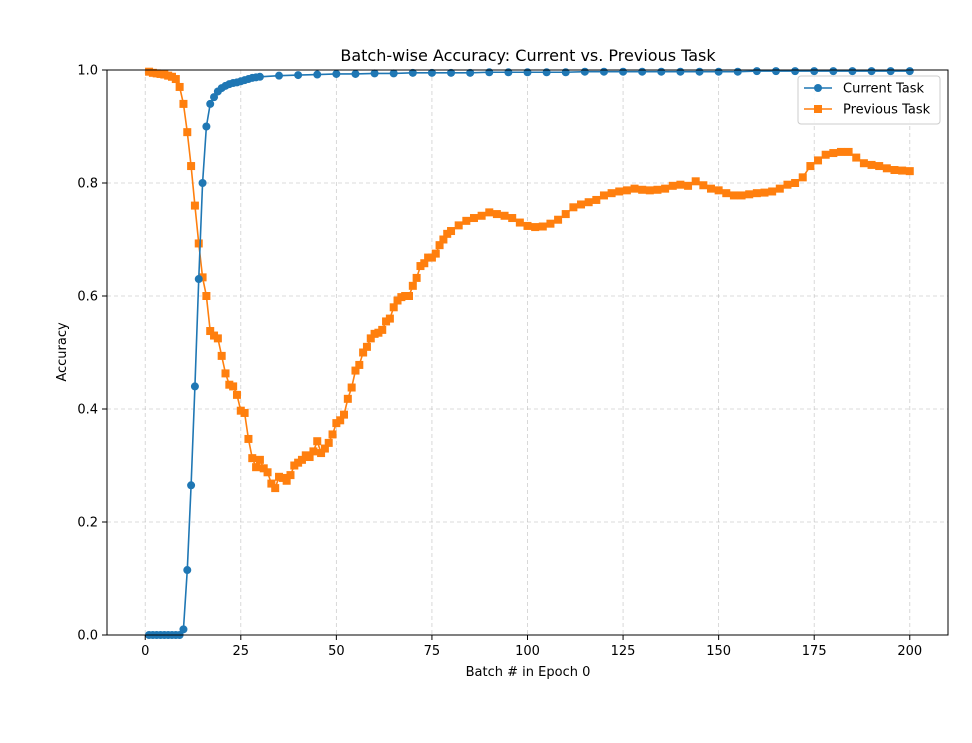  Describe the element at coordinates (87, 636) in the screenshot. I see `y-tick-label: 0.0` at that location.